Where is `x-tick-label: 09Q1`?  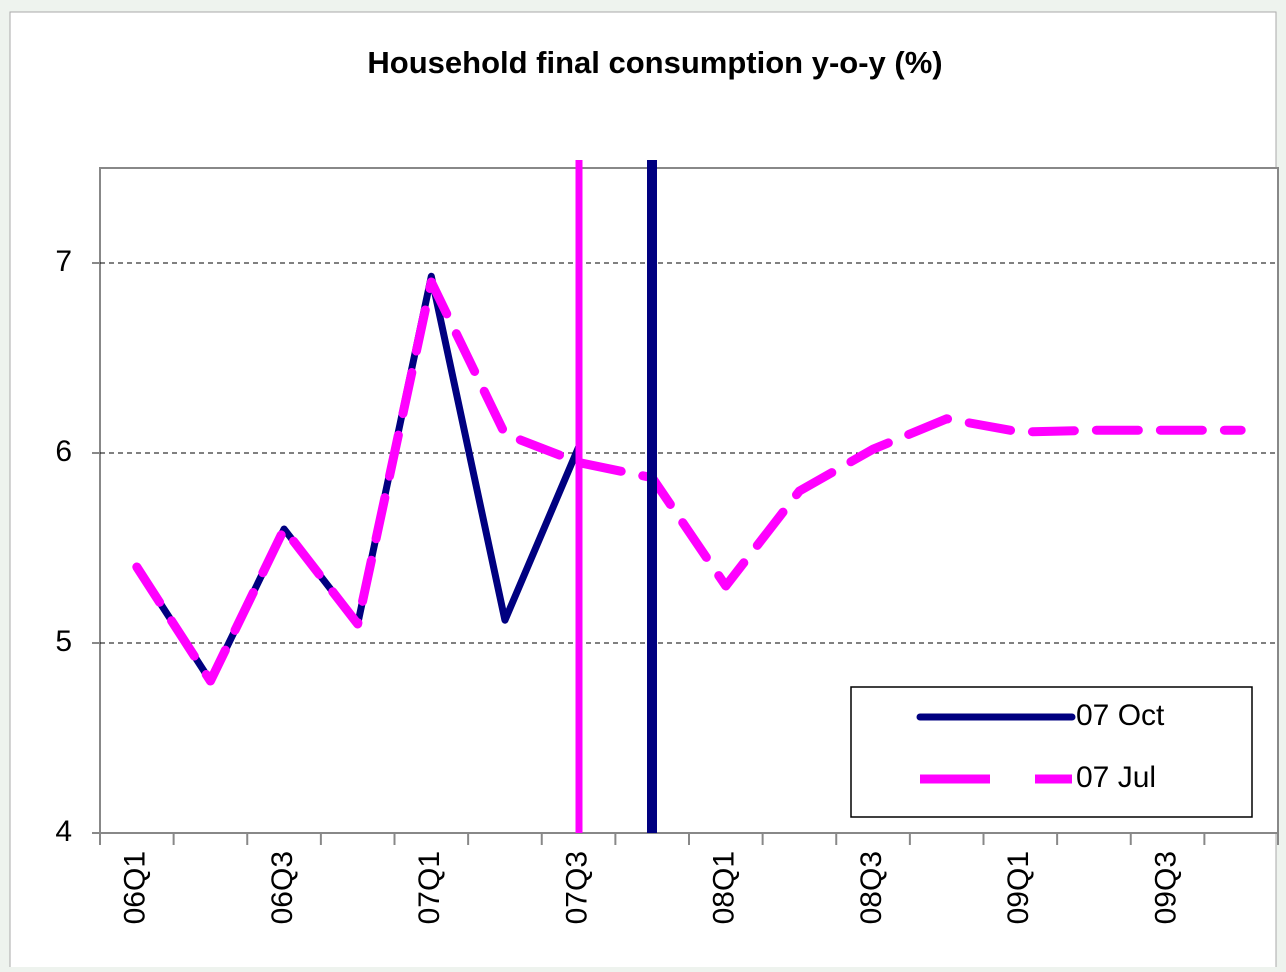 x-tick-label: 09Q1 is located at coordinates (1018, 887).